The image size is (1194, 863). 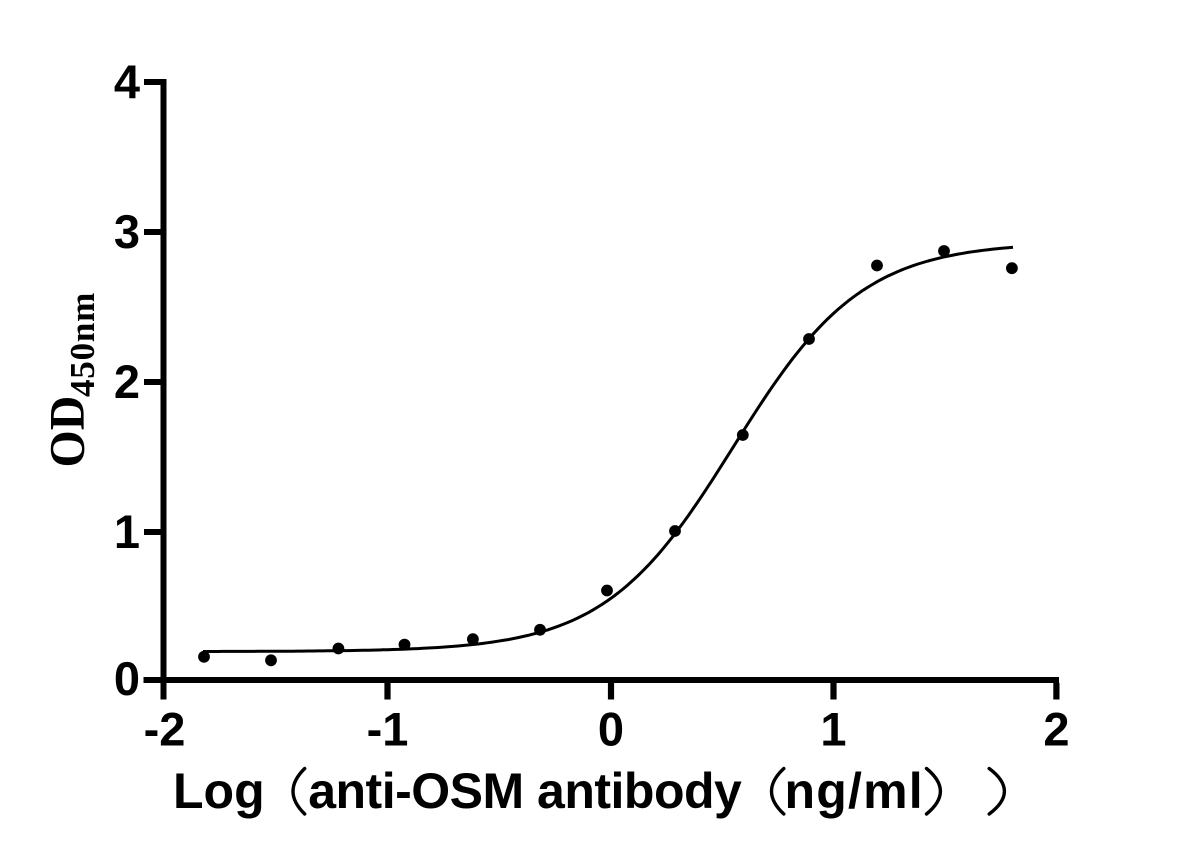 I want to click on svg-text: 3, so click(x=127, y=231).